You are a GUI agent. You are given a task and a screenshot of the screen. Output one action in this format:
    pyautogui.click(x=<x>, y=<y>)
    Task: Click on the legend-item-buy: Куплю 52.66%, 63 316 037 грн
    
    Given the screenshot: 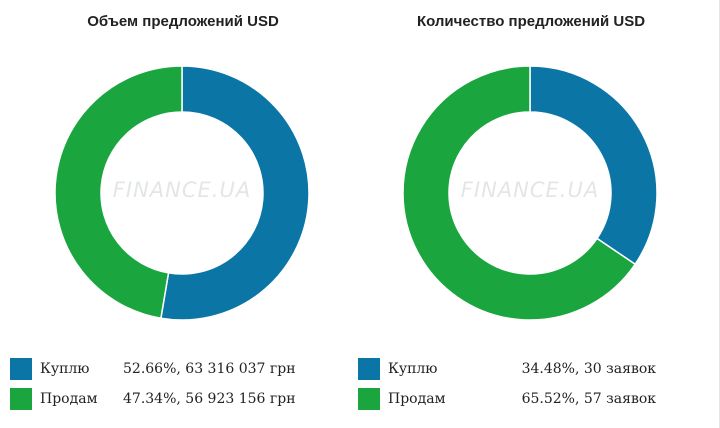 What is the action you would take?
    pyautogui.click(x=183, y=371)
    